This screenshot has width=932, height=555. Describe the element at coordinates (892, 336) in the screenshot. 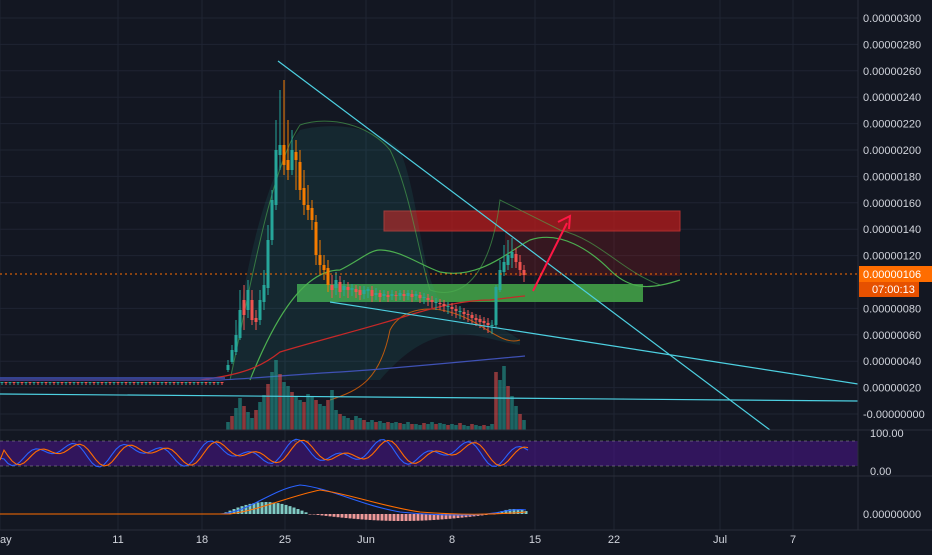

I see `price-axis-tick-label: 0.00000060` at that location.